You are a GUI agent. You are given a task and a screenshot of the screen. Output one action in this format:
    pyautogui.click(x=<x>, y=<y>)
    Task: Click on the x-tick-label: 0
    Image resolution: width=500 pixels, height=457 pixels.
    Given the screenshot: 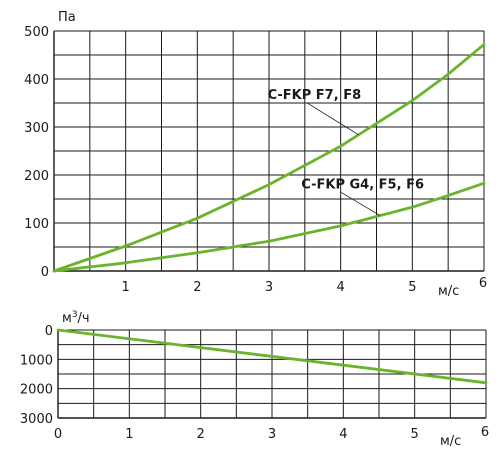 What is the action you would take?
    pyautogui.click(x=58, y=434)
    